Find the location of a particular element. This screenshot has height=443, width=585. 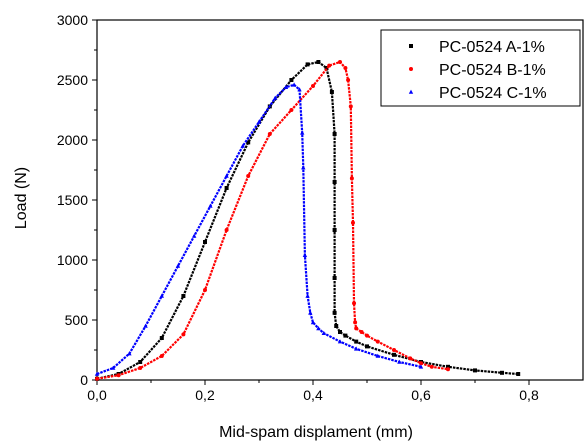

legend: PC-0524 A-1% PC-0524 B-1% PC-0524 C-1% is located at coordinates (480, 68).